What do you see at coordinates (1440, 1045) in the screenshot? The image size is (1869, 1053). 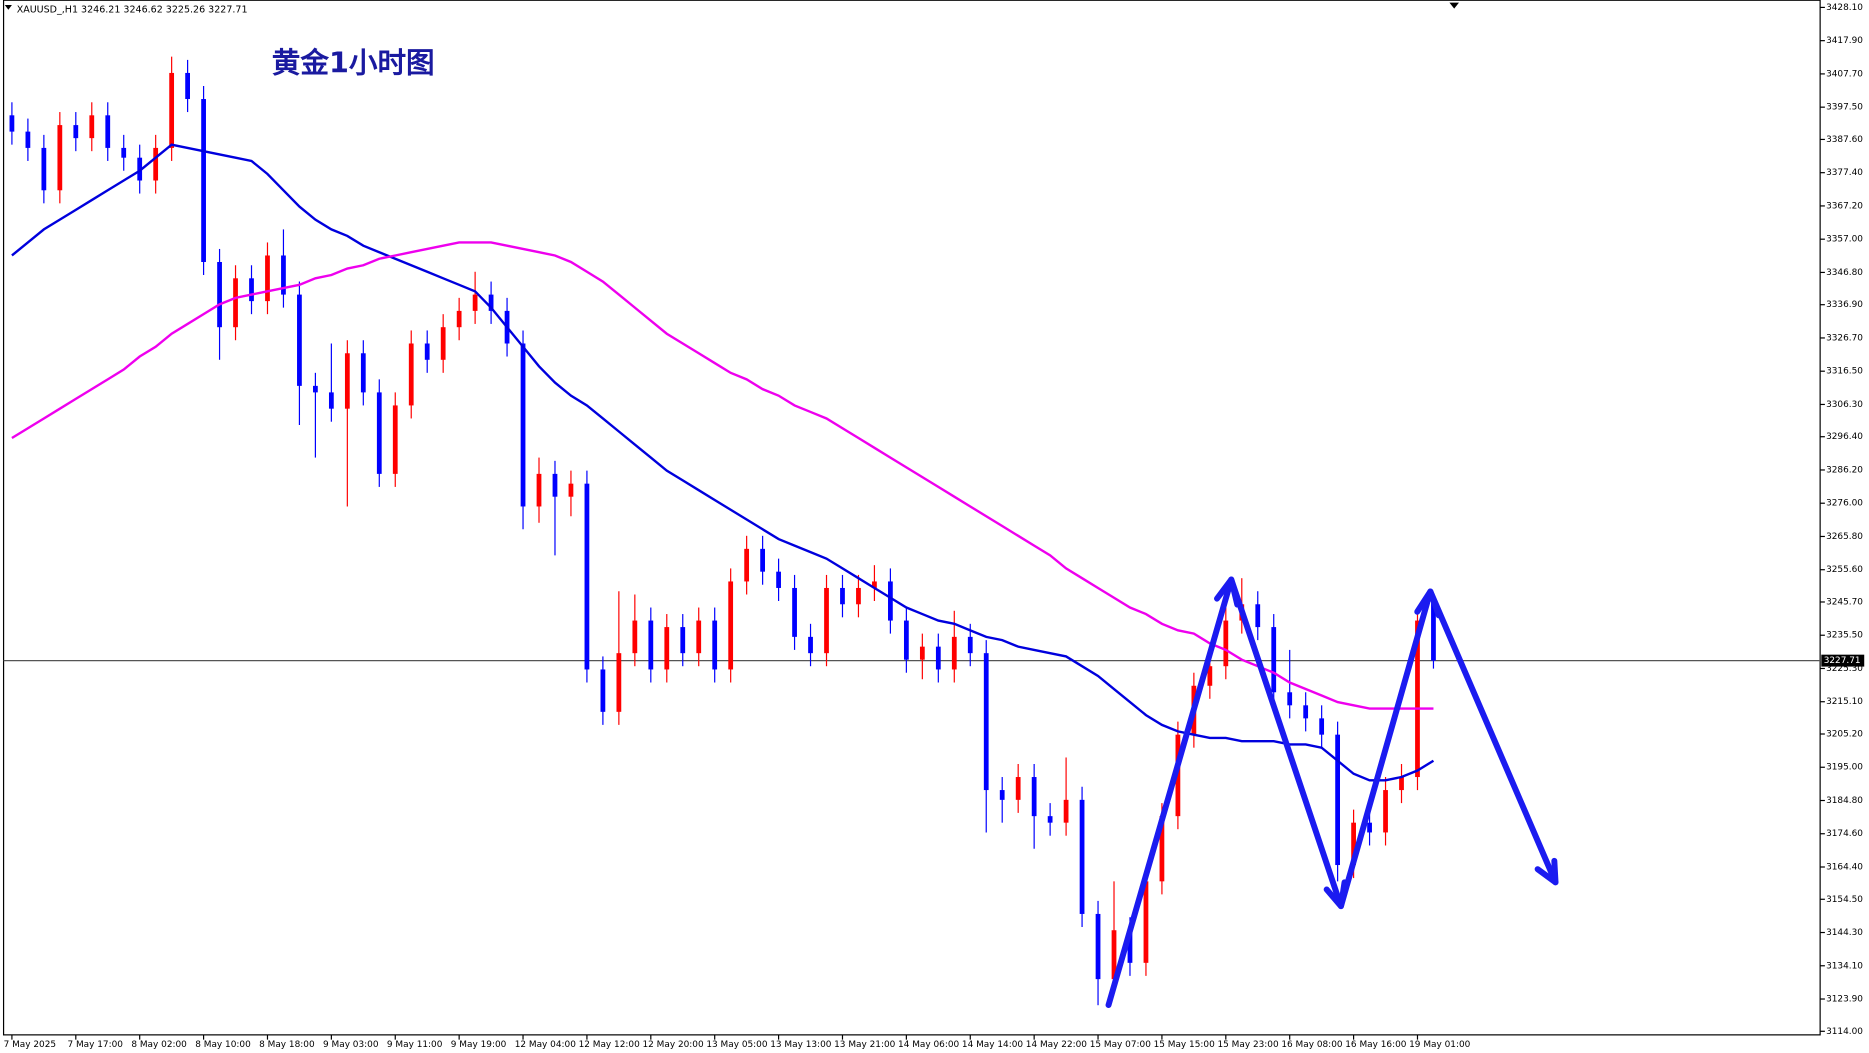 I see `x-tick-label: 19 May 01:00` at bounding box center [1440, 1045].